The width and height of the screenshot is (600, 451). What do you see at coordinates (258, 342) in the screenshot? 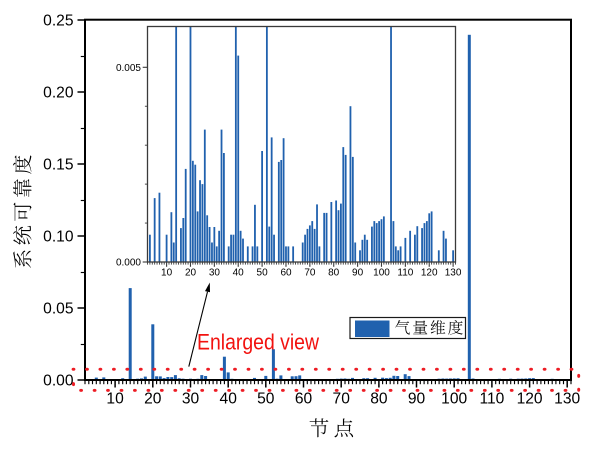
I see `svg-text: Enlarged view` at bounding box center [258, 342].